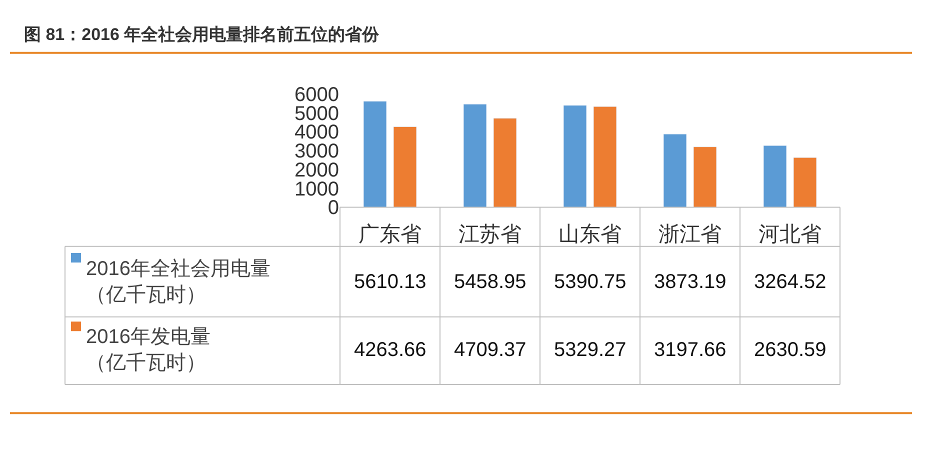  Describe the element at coordinates (790, 350) in the screenshot. I see `data-label: 2630.59` at that location.